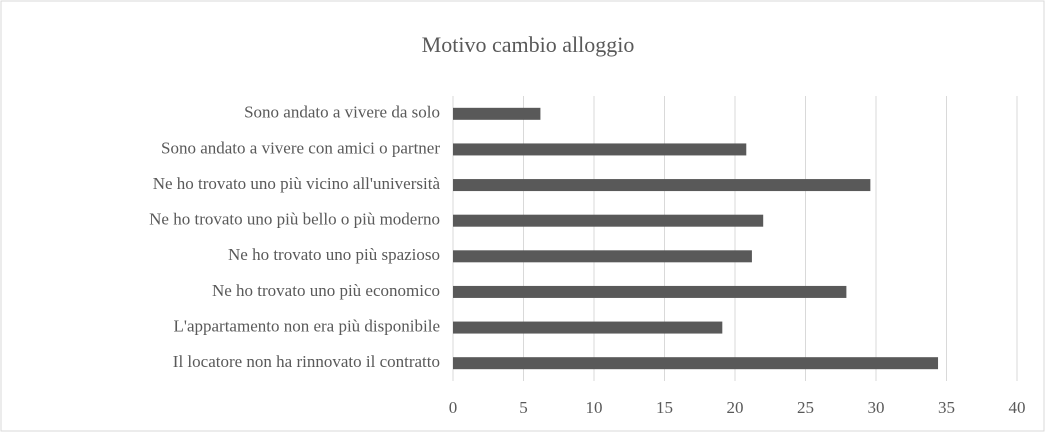 The height and width of the screenshot is (437, 1045). Describe the element at coordinates (342, 112) in the screenshot. I see `y-tick-label: Sono andato a vivere da solo` at that location.